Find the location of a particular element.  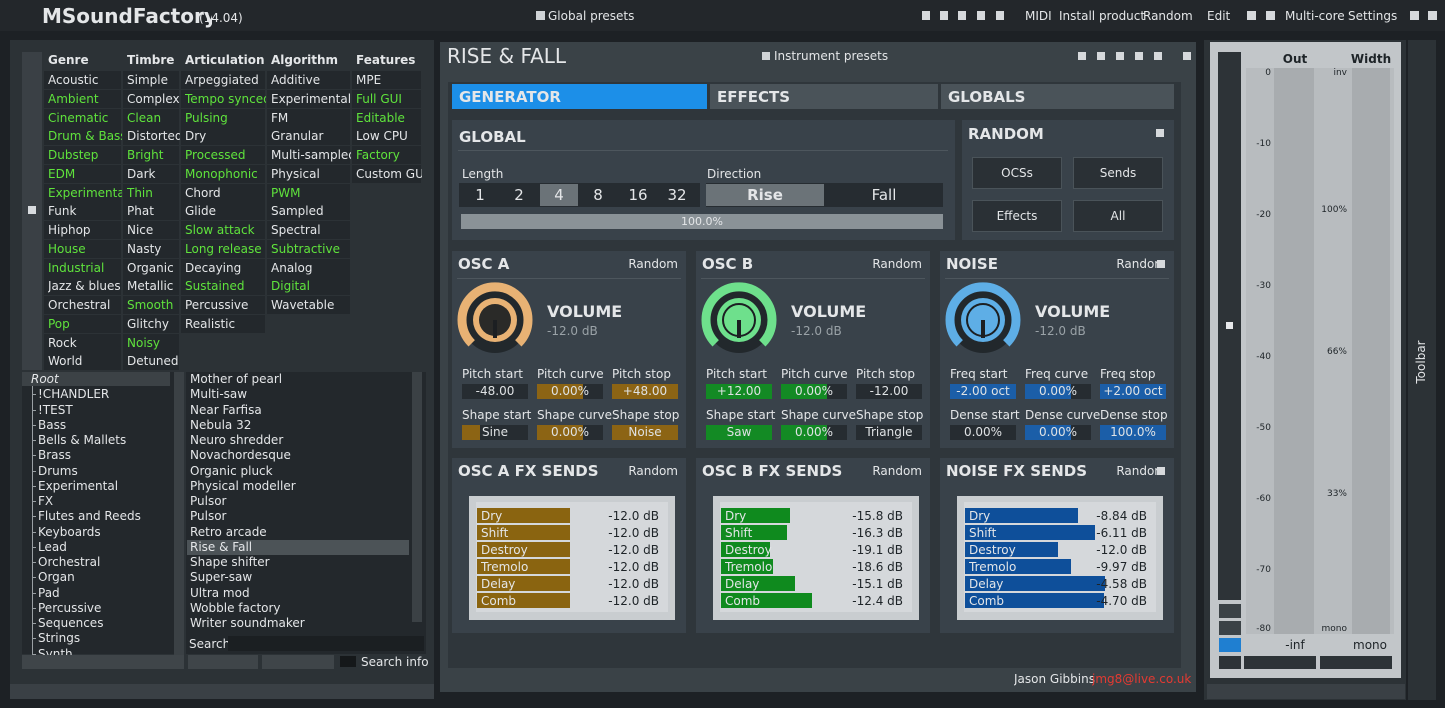

preset-item: Pulsor is located at coordinates (208, 516).